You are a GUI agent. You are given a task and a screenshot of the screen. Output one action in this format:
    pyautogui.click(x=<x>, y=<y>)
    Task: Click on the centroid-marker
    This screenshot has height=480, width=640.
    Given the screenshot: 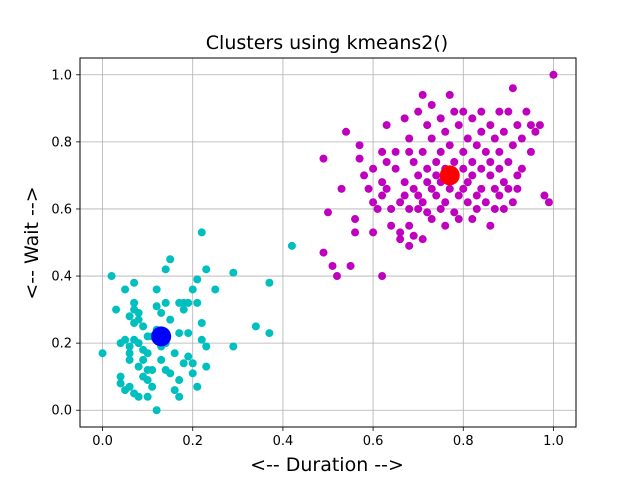 What is the action you would take?
    pyautogui.click(x=449, y=175)
    